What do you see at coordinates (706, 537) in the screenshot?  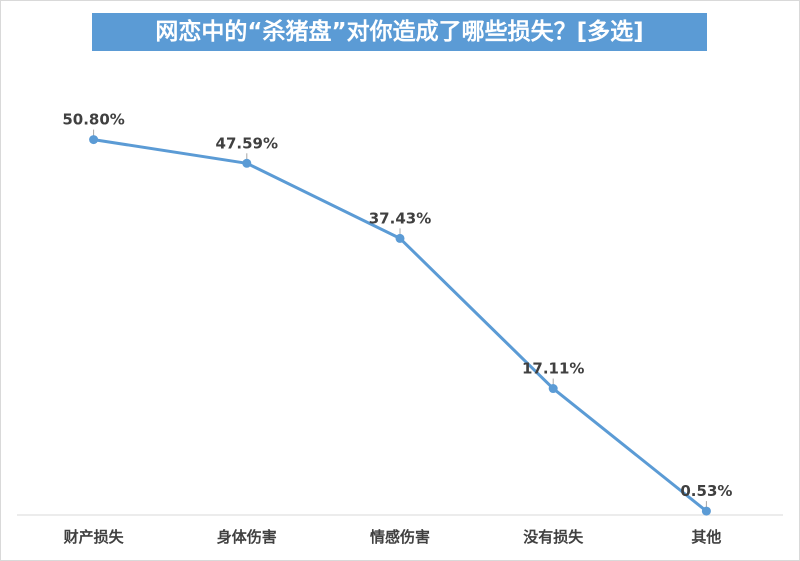 I see `x-tick-label: 其他` at bounding box center [706, 537].